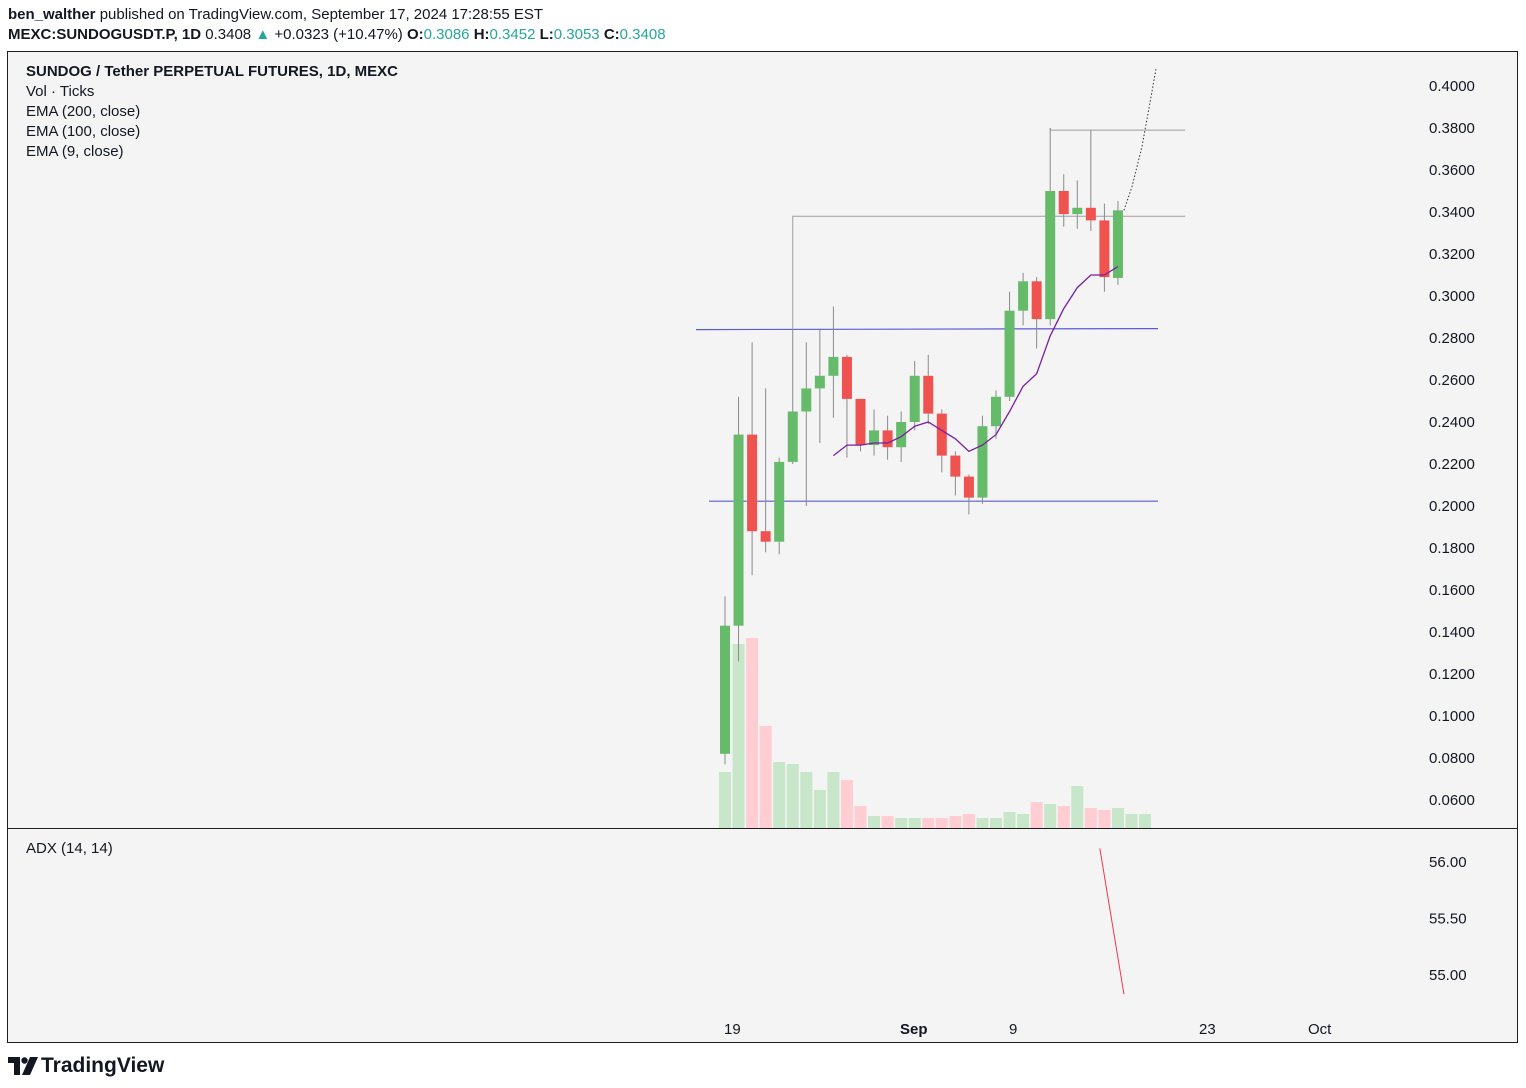 This screenshot has width=1526, height=1088. Describe the element at coordinates (263, 34) in the screenshot. I see `change-up-icon: ▲` at that location.